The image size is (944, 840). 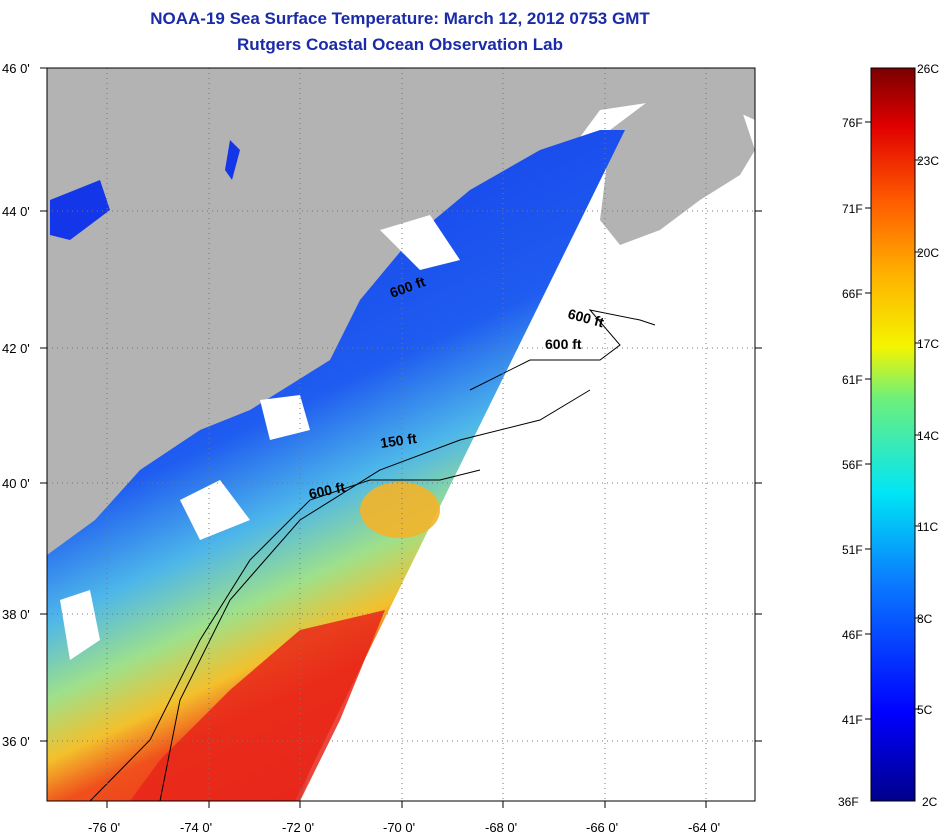 What do you see at coordinates (399, 827) in the screenshot?
I see `lon-label-70: -70 0'` at bounding box center [399, 827].